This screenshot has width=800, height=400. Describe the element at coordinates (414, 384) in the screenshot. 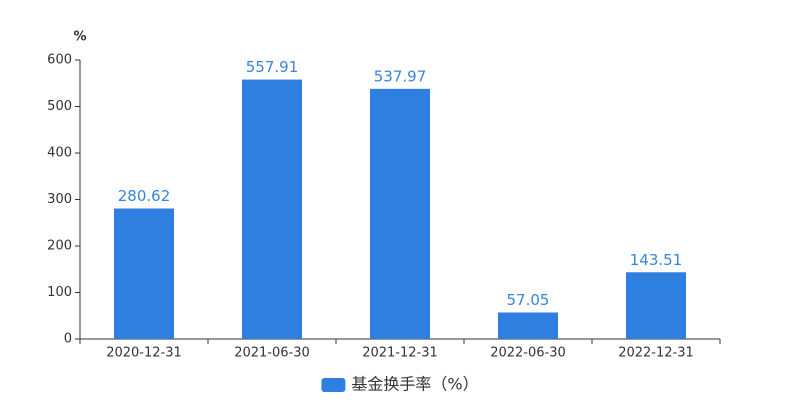

I see `legend-label: 基金换手率（%）` at that location.